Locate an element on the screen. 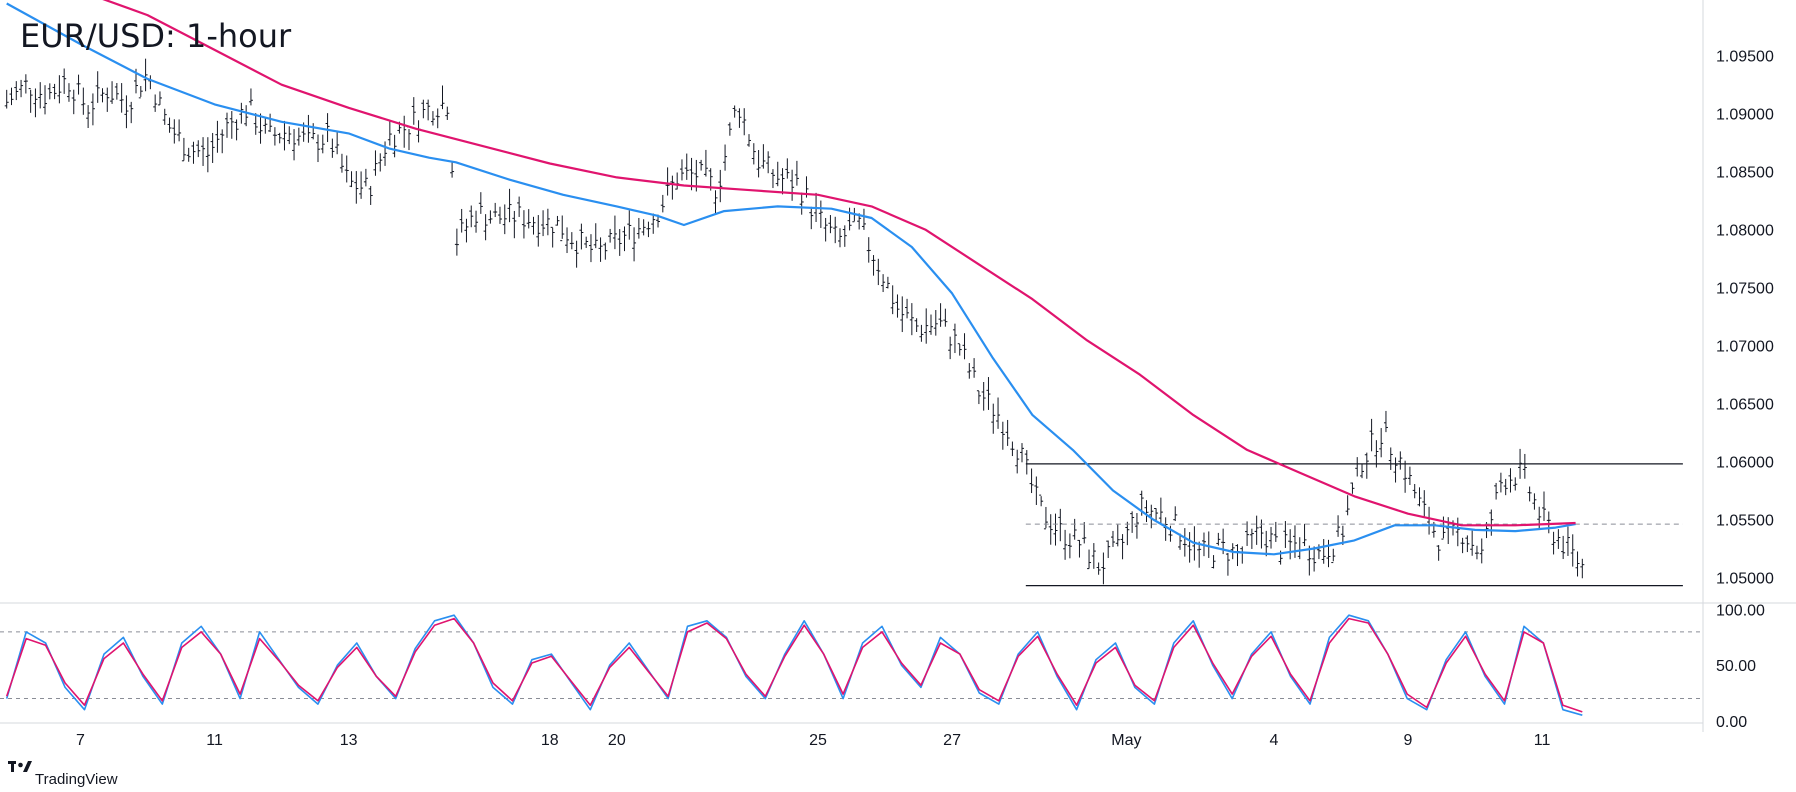 The width and height of the screenshot is (1796, 792). time-tick-label: 18 is located at coordinates (550, 740).